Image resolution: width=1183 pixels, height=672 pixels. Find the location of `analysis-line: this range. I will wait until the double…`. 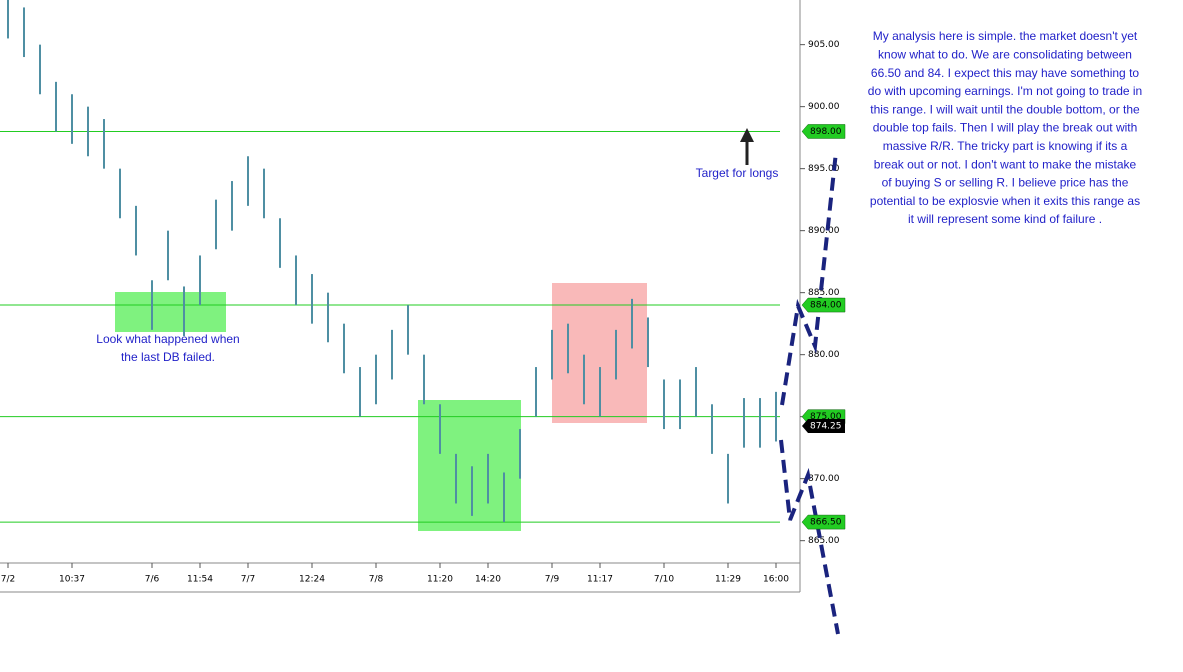

analysis-line: this range. I will wait until the double… is located at coordinates (1005, 109).